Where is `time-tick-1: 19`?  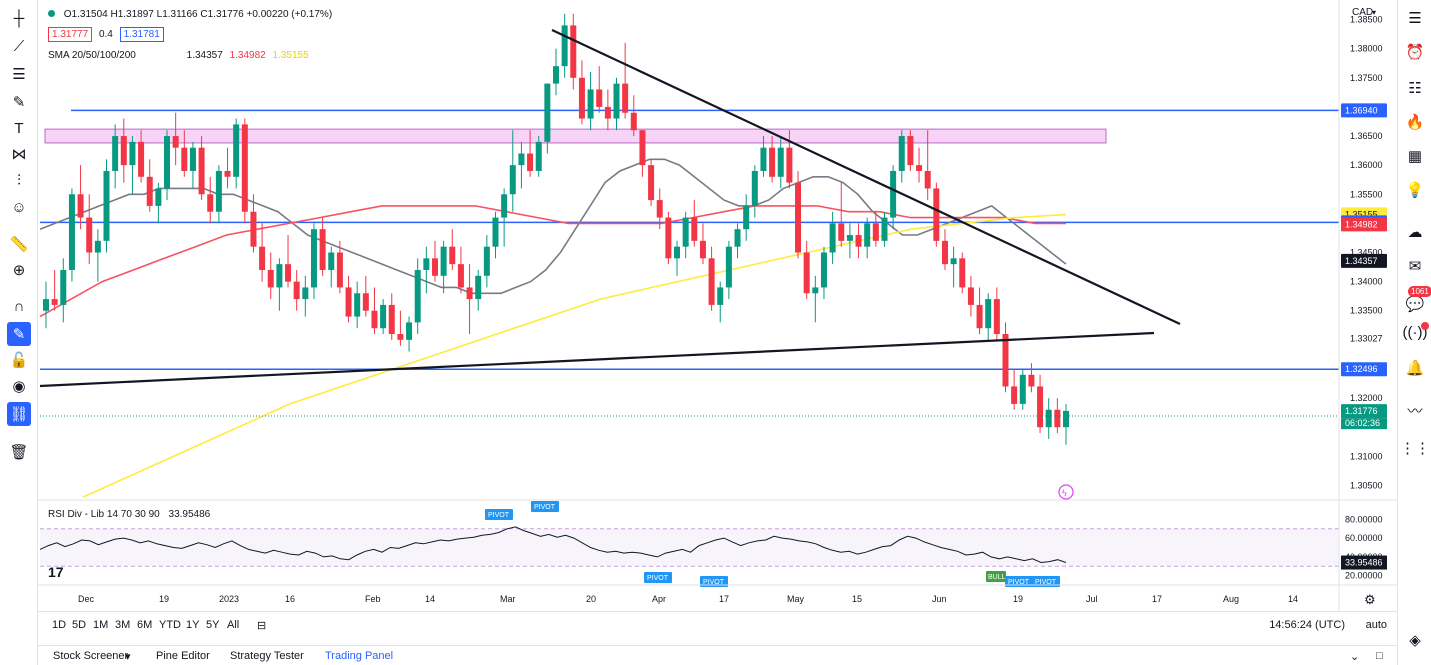 time-tick-1: 19 is located at coordinates (164, 599).